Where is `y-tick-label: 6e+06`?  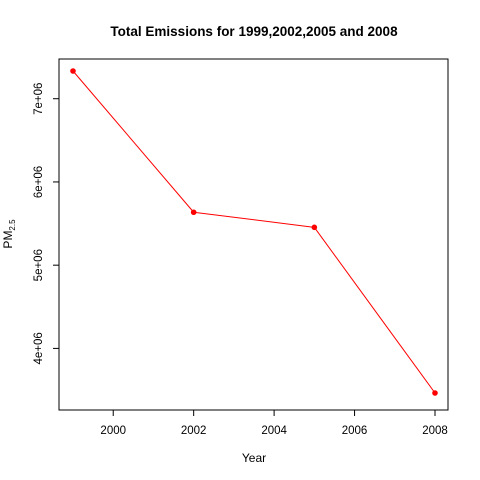 y-tick-label: 6e+06 is located at coordinates (39, 182).